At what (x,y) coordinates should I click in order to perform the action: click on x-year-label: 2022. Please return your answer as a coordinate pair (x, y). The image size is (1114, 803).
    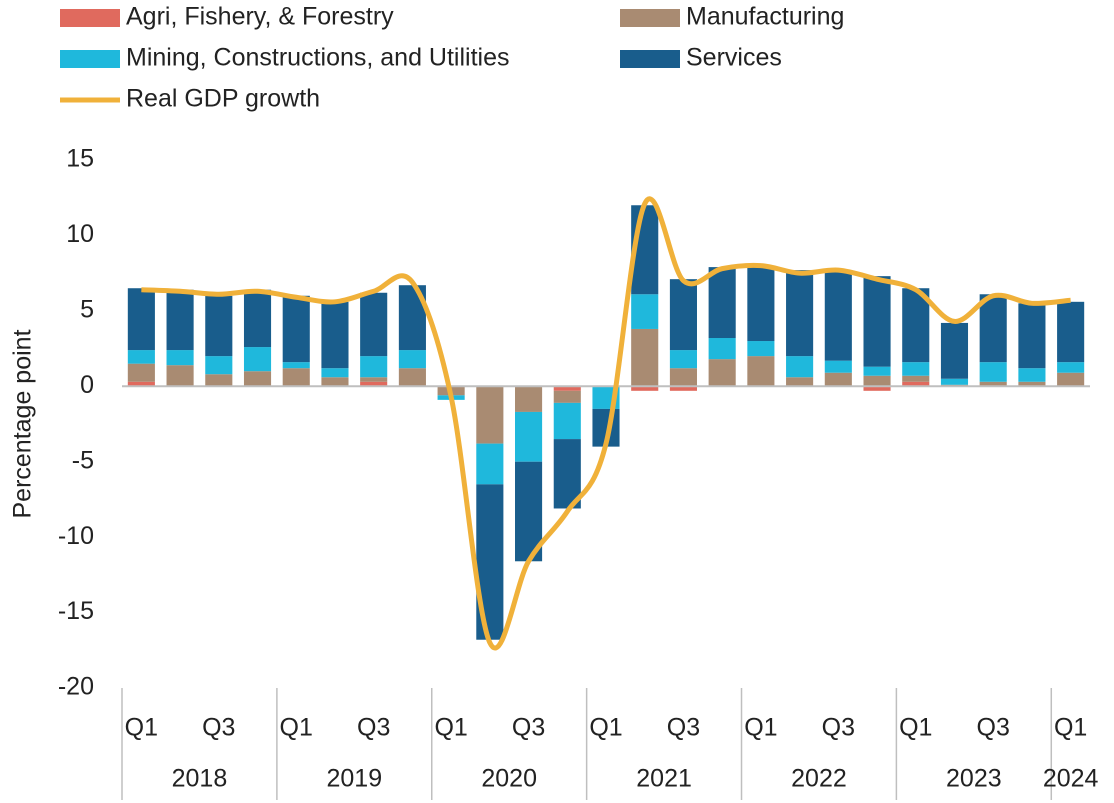
    Looking at the image, I should click on (819, 779).